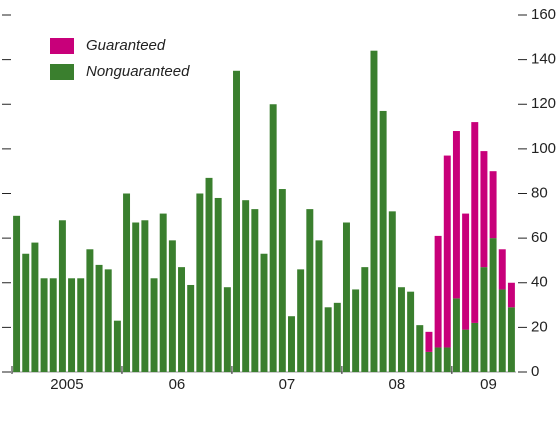 The width and height of the screenshot is (560, 428). I want to click on y-tick-label: 80, so click(539, 192).